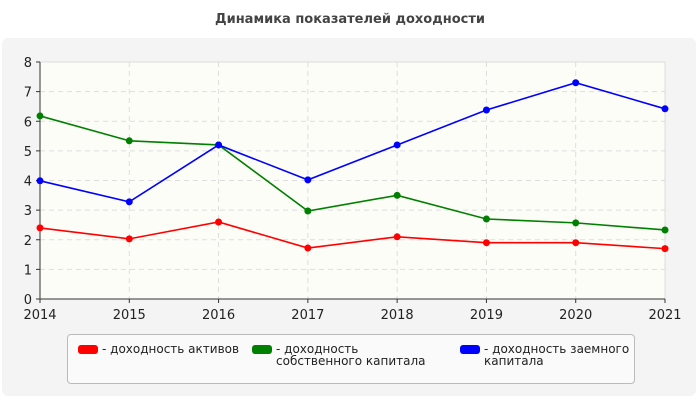 This screenshot has width=700, height=400. I want to click on y-tick-label: 8, so click(28, 63).